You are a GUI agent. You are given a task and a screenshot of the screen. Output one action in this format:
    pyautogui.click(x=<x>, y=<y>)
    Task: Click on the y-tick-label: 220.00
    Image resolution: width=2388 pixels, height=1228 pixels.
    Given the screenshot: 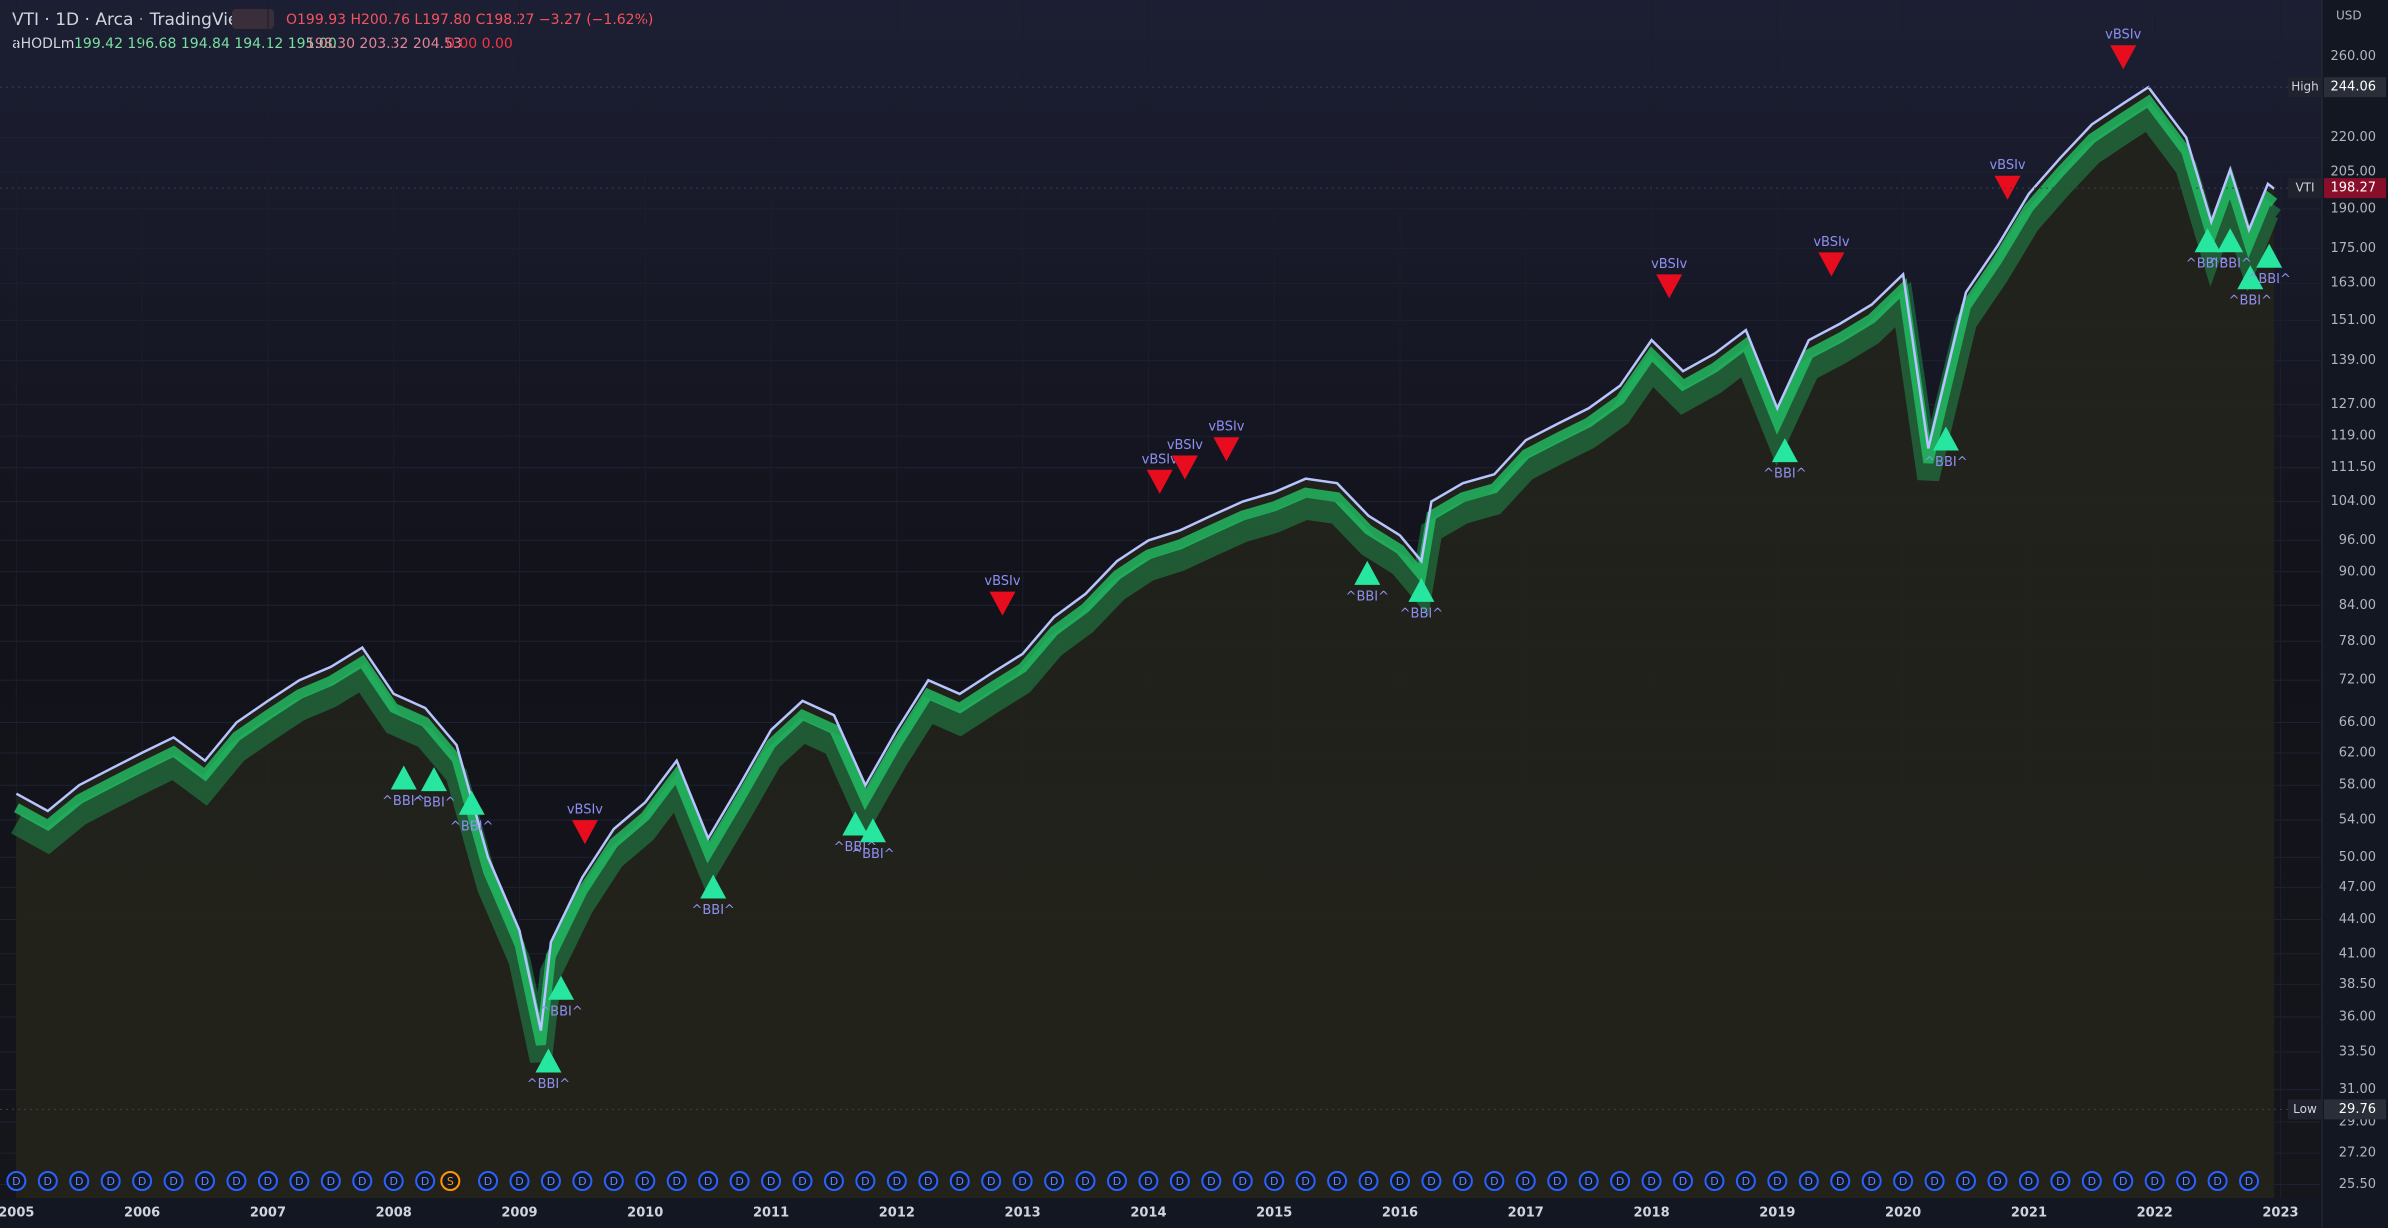 What is the action you would take?
    pyautogui.click(x=2354, y=137)
    